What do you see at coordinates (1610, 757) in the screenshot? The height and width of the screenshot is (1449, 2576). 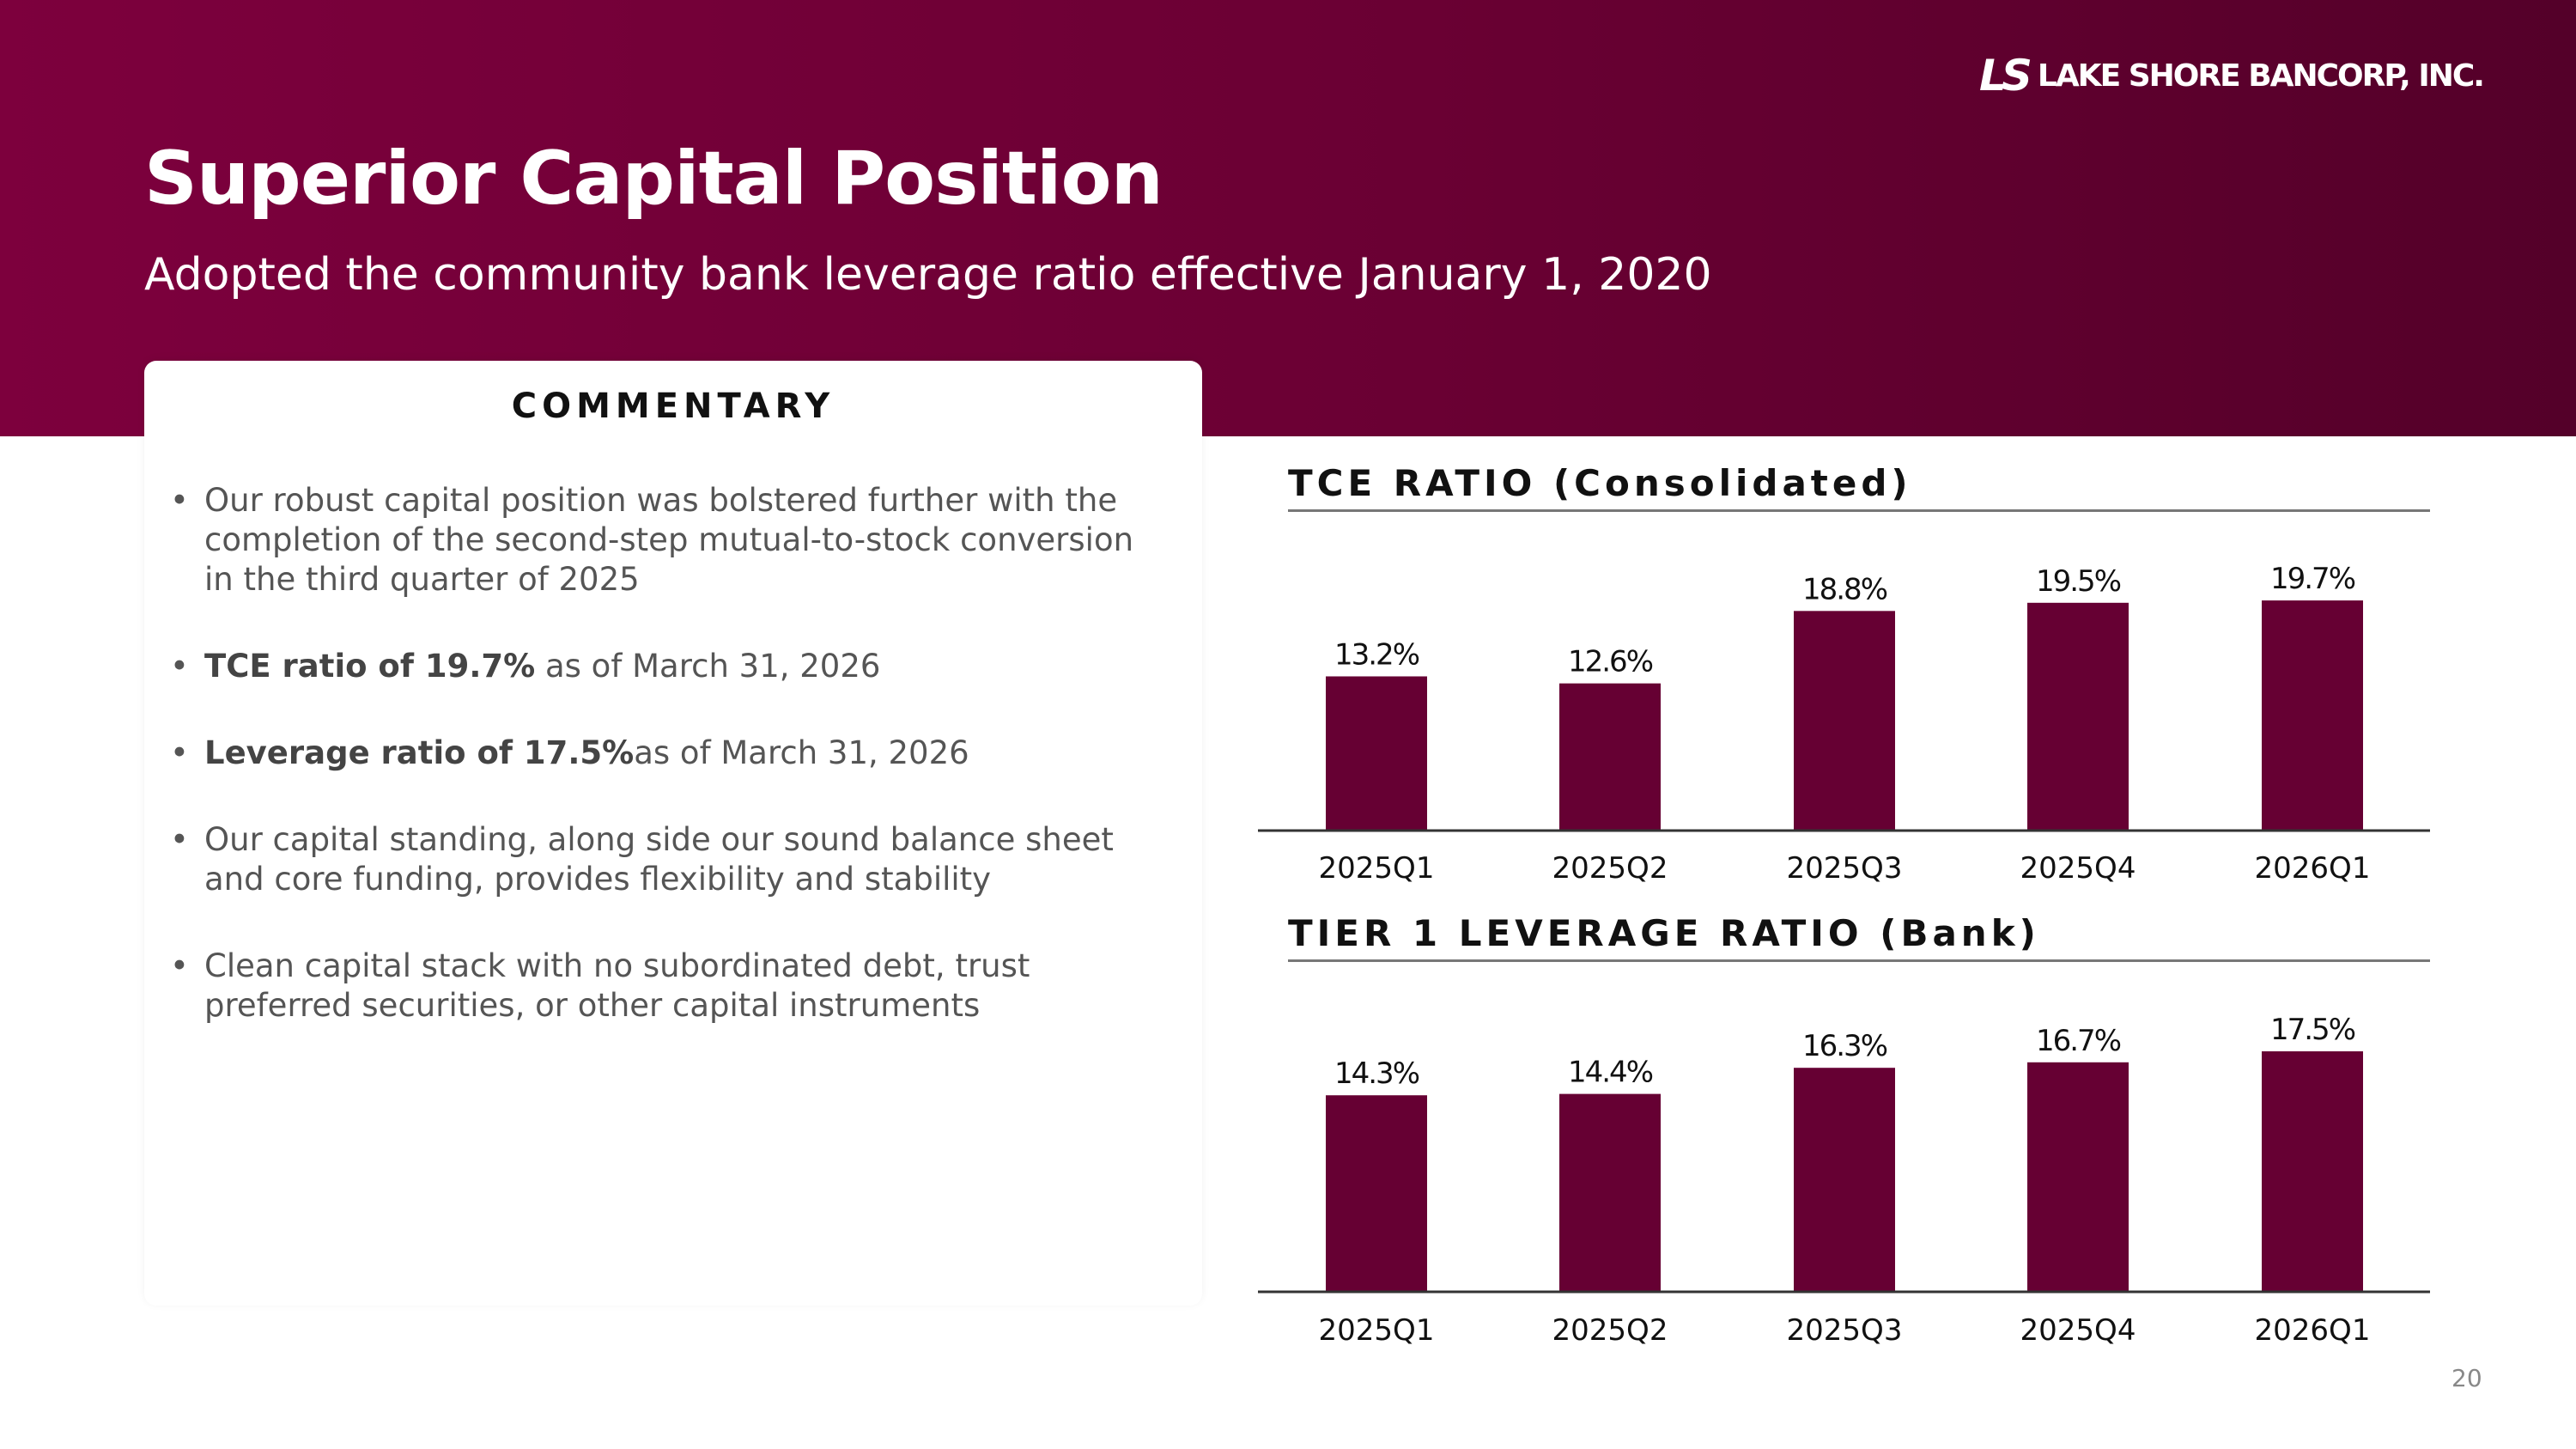 I see `tce-bar-2025Q2` at bounding box center [1610, 757].